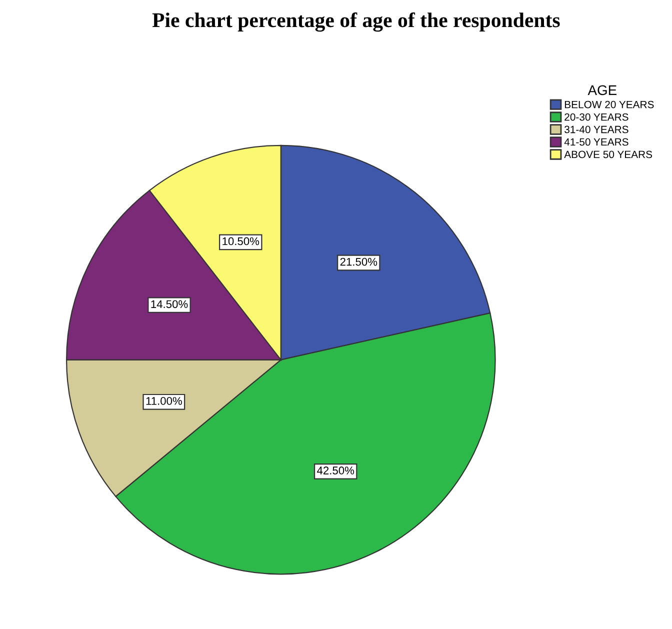 This screenshot has width=672, height=629. What do you see at coordinates (608, 154) in the screenshot?
I see `legend-label: ABOVE 50 YEARS` at bounding box center [608, 154].